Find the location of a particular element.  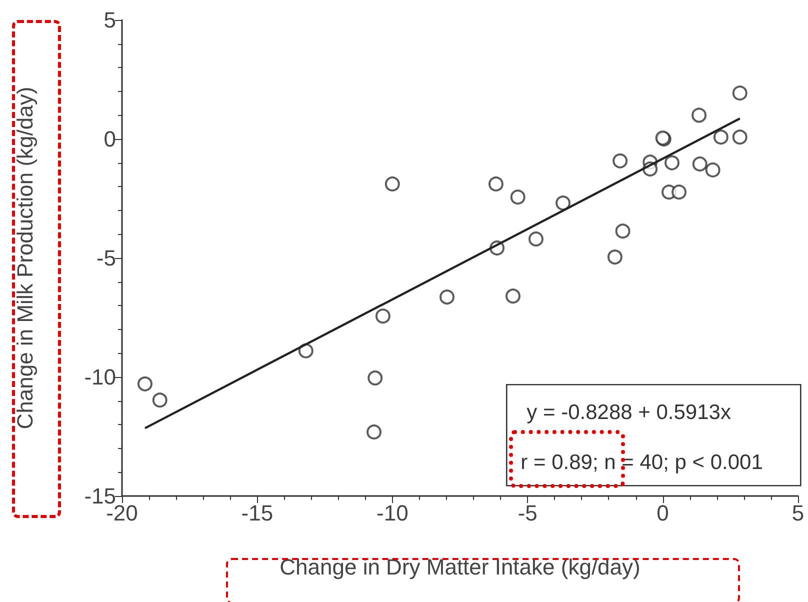

y-tick-label: 0 is located at coordinates (110, 139).